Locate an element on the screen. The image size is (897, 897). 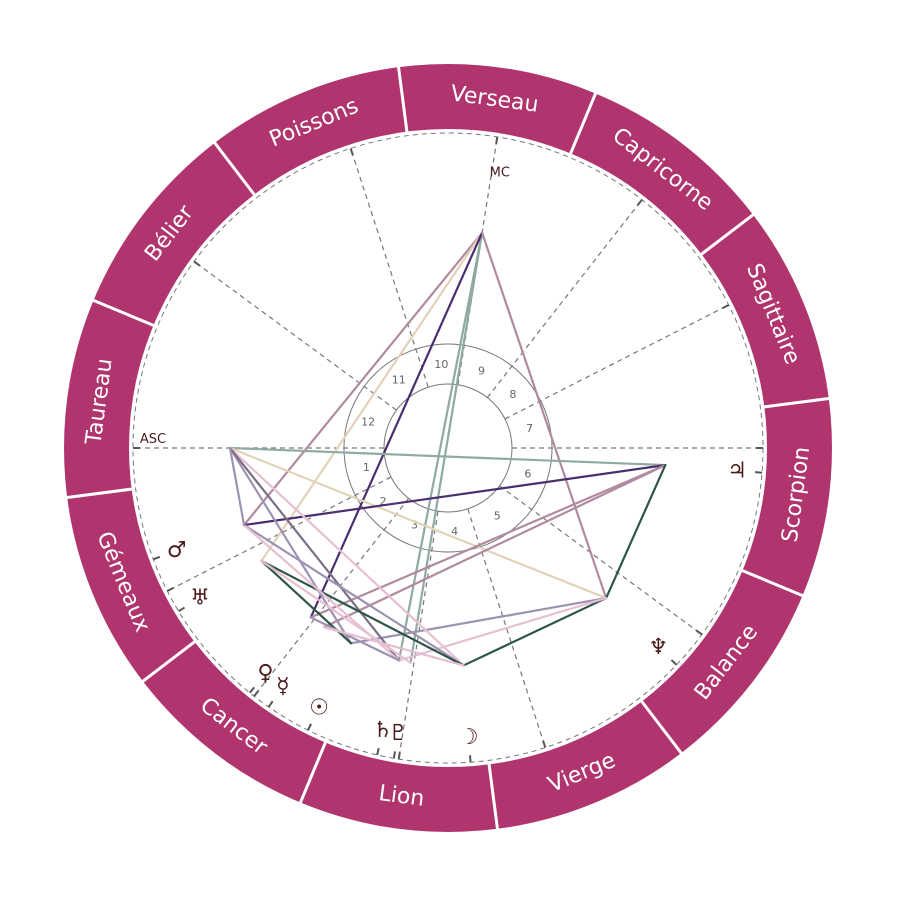
house-number-4: 4 is located at coordinates (454, 531).